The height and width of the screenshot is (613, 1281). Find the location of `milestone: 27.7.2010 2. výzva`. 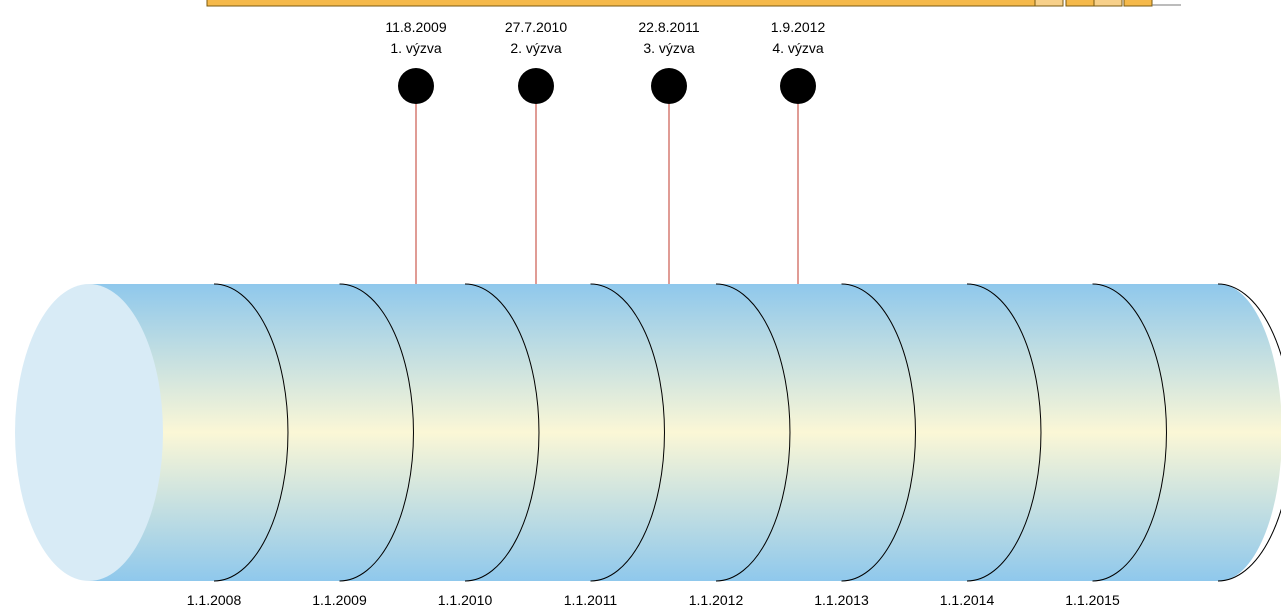

milestone: 27.7.2010 2. výzva is located at coordinates (536, 151).